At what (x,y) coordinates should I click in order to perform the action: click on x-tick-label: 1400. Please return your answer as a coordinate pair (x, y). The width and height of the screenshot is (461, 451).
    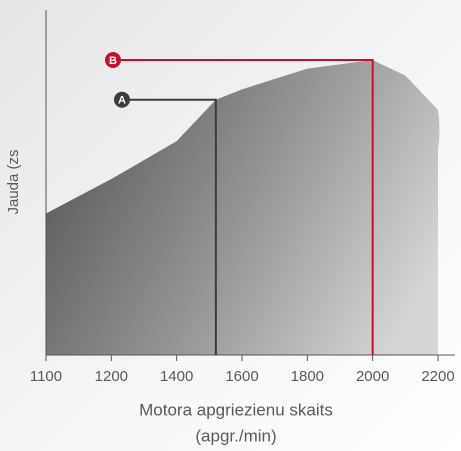
    Looking at the image, I should click on (176, 376).